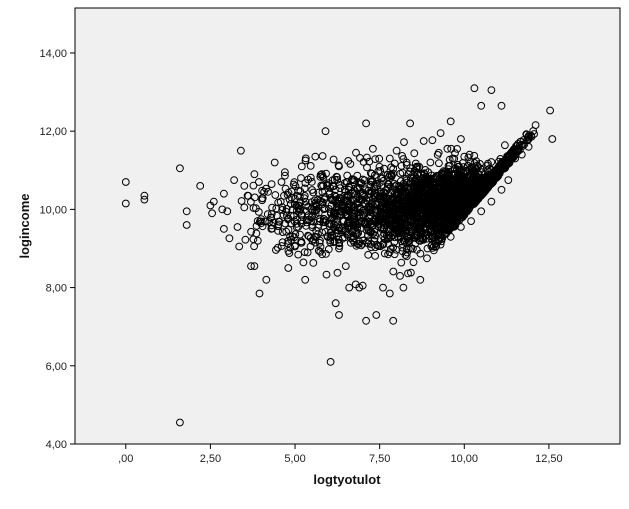 This screenshot has width=629, height=509. I want to click on x-tick-label: 10,00, so click(465, 459).